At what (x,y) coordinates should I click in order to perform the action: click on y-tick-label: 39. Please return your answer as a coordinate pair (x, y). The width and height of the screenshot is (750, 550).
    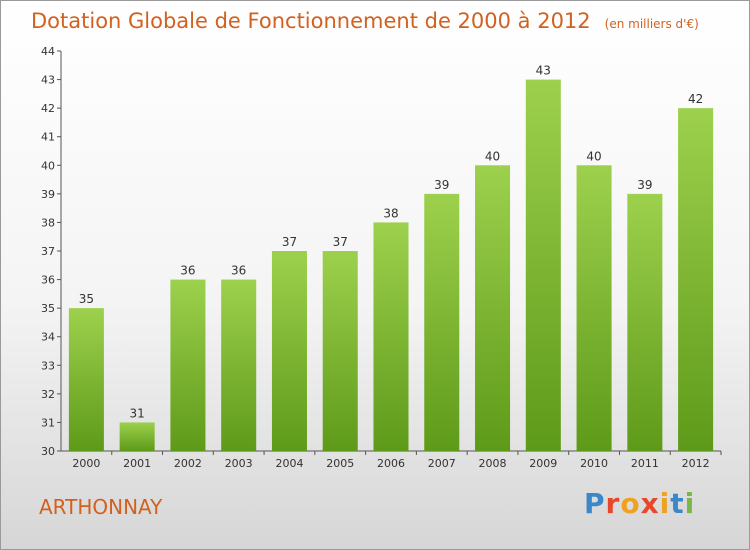
    Looking at the image, I should click on (48, 194).